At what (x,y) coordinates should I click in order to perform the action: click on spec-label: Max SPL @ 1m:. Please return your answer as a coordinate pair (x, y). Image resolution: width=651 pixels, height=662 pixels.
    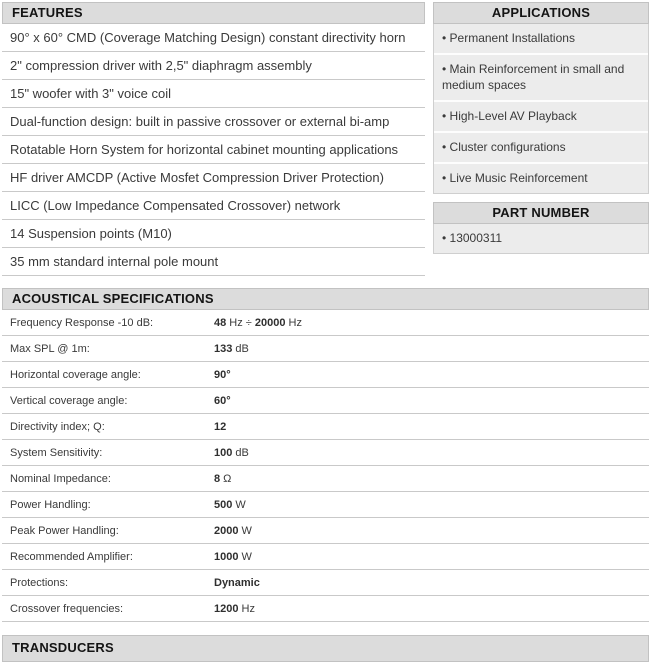
    Looking at the image, I should click on (50, 349).